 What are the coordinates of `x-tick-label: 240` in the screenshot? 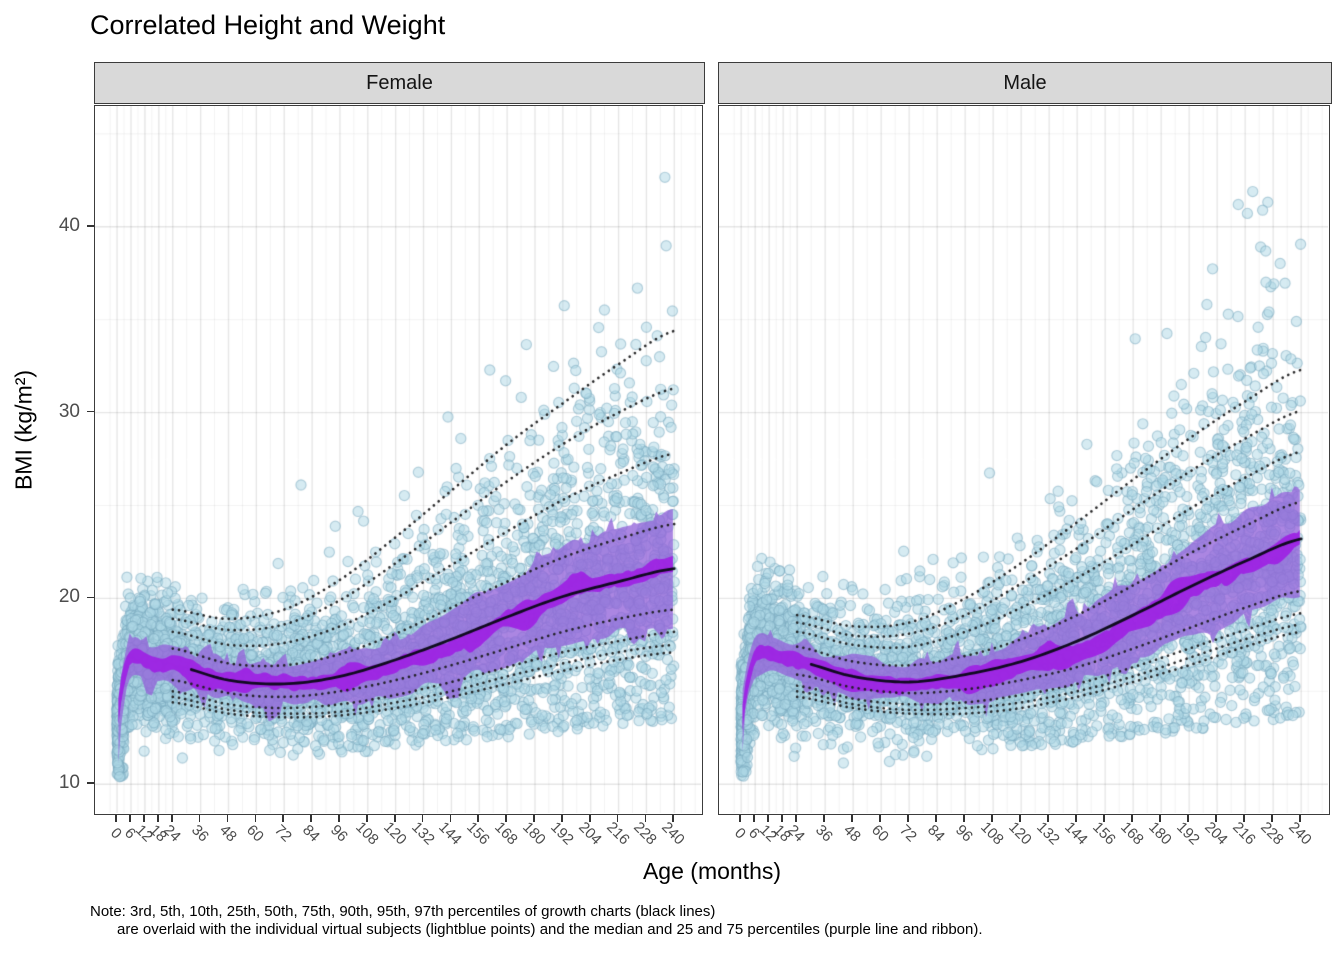 It's located at (1300, 833).